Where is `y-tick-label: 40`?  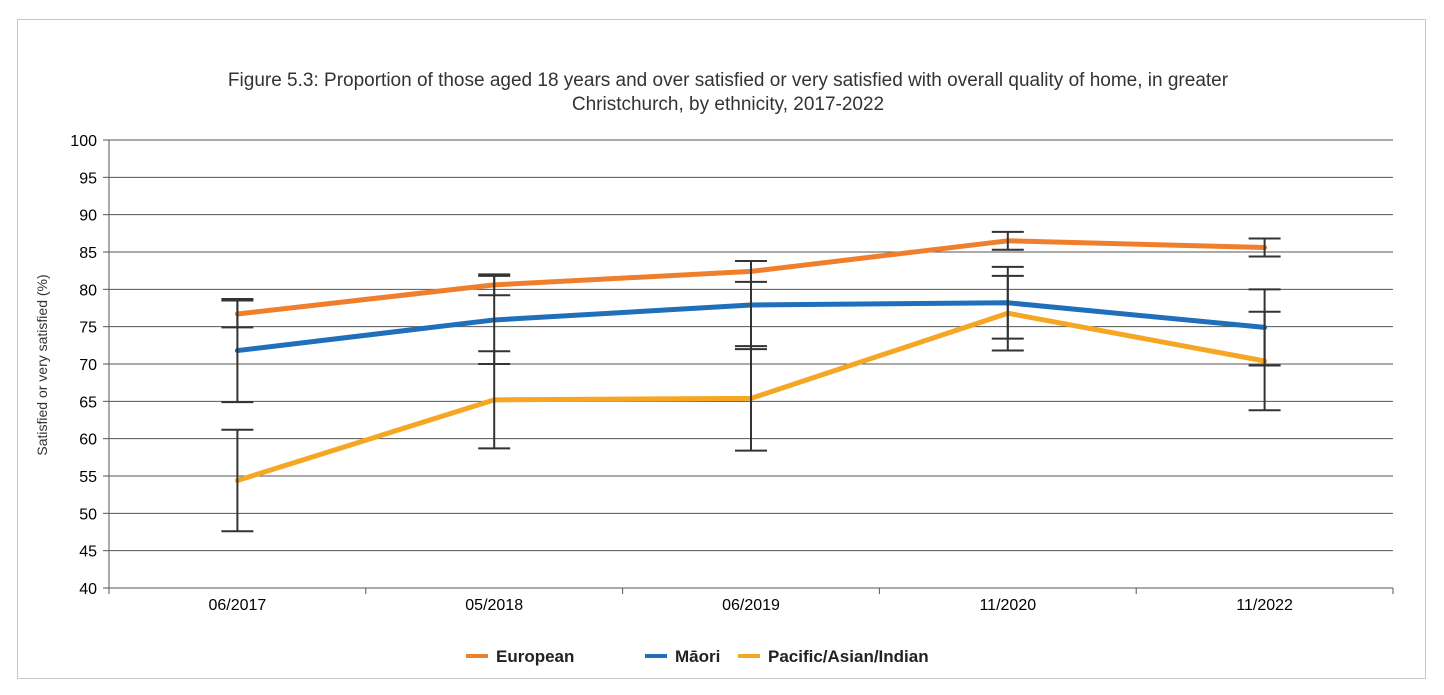 y-tick-label: 40 is located at coordinates (88, 589).